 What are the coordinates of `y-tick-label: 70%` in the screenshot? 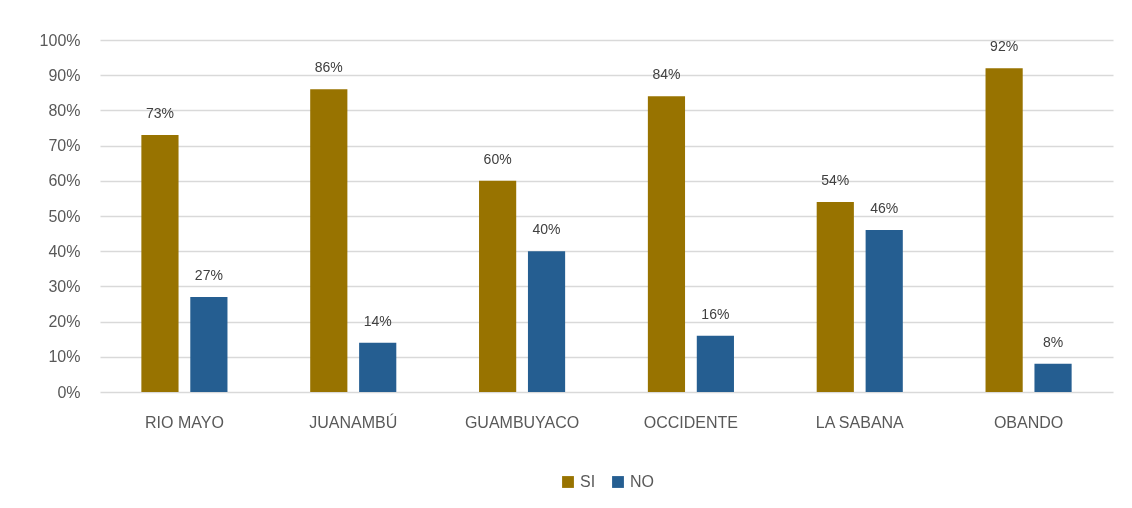 It's located at (64, 146).